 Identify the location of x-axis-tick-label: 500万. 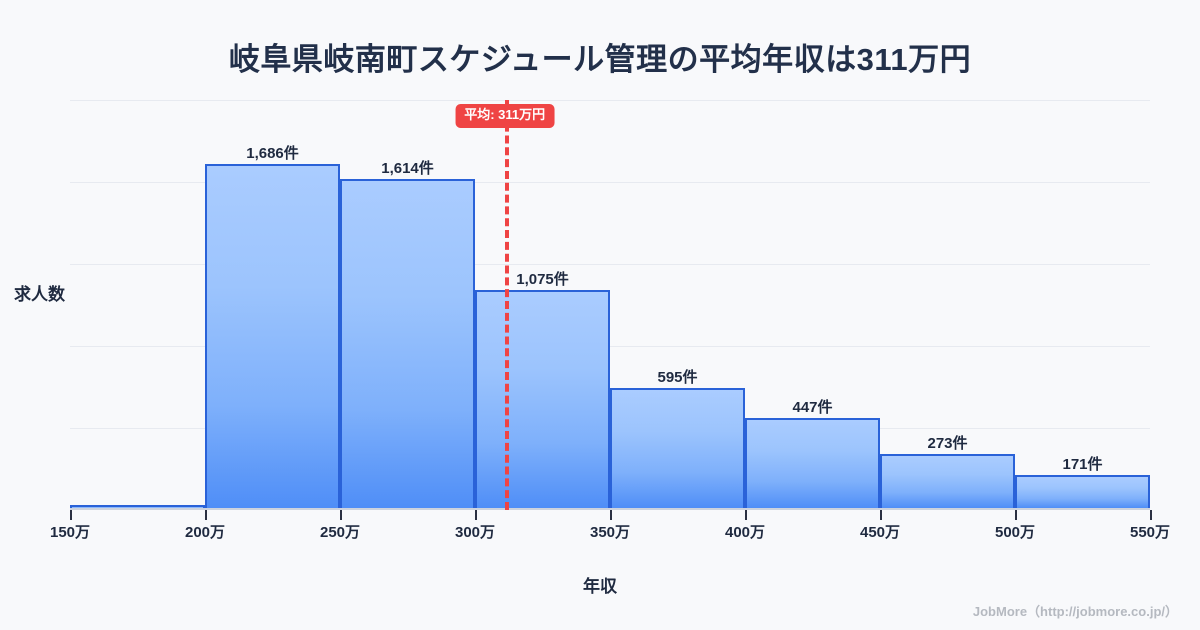
(1015, 532).